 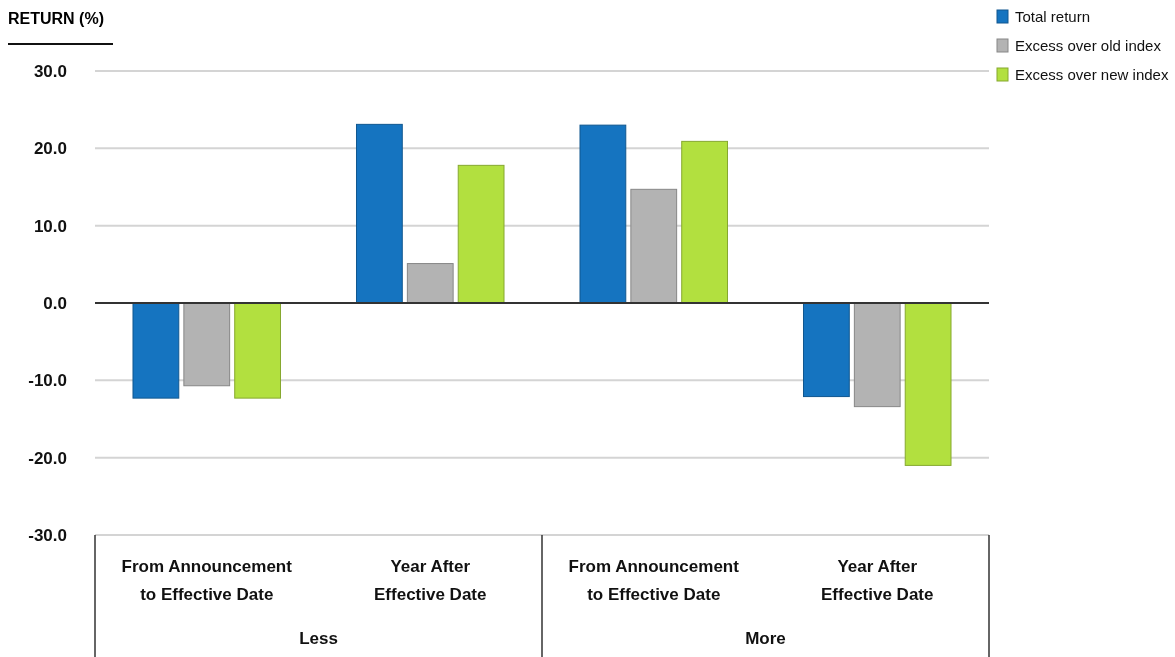 I want to click on legend-label: Total return, so click(x=1053, y=16).